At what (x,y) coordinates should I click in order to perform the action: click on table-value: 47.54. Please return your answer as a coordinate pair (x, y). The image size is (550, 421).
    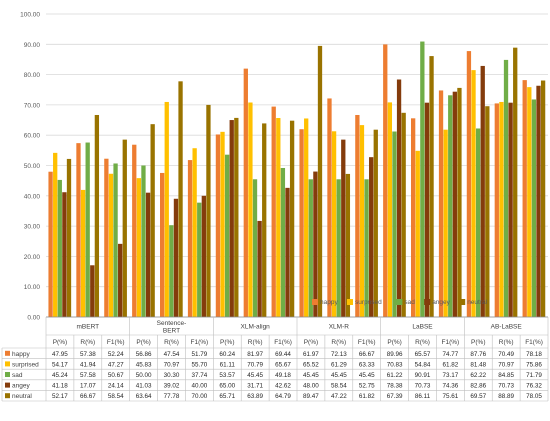
    Looking at the image, I should click on (172, 354).